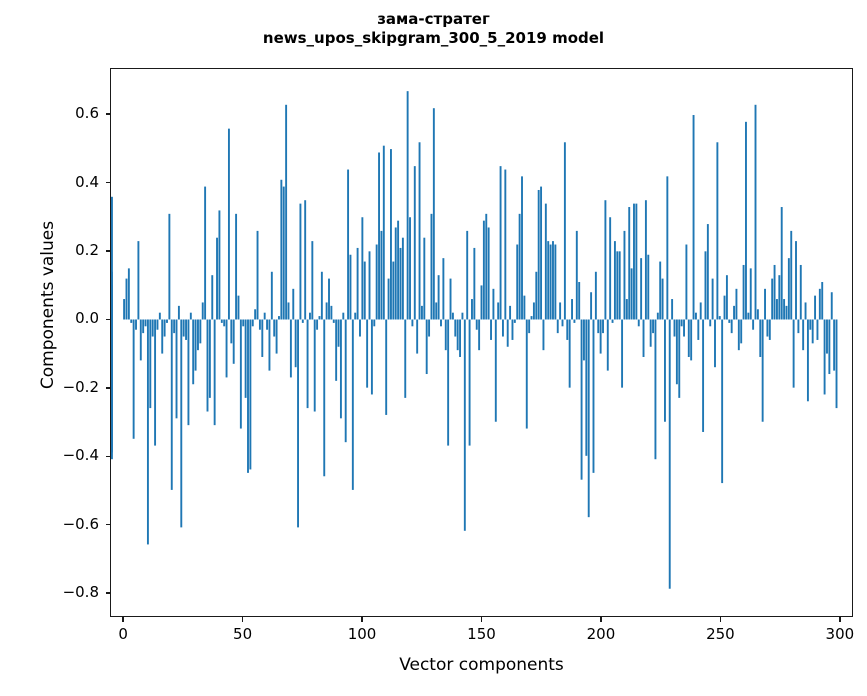 The width and height of the screenshot is (867, 696). What do you see at coordinates (48, 305) in the screenshot?
I see `y-axis-label: Components values` at bounding box center [48, 305].